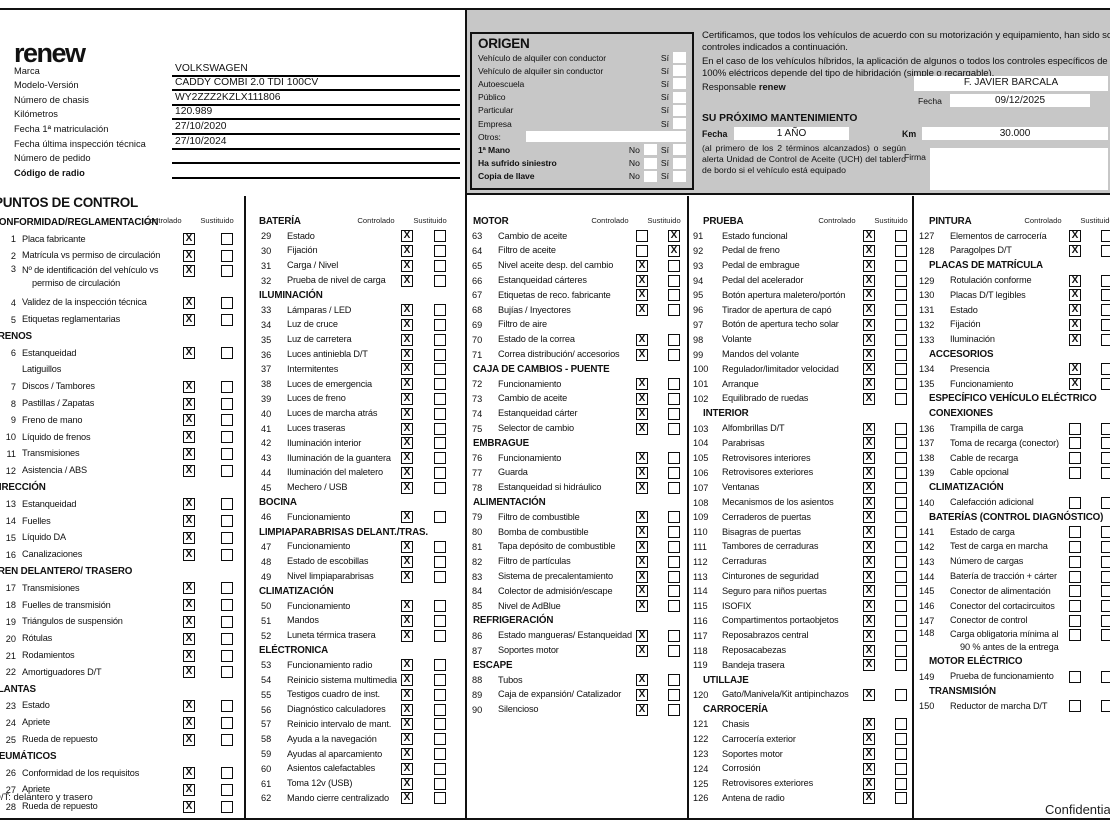  Describe the element at coordinates (1015, 133) in the screenshot. I see `km-input: 30.000` at that location.